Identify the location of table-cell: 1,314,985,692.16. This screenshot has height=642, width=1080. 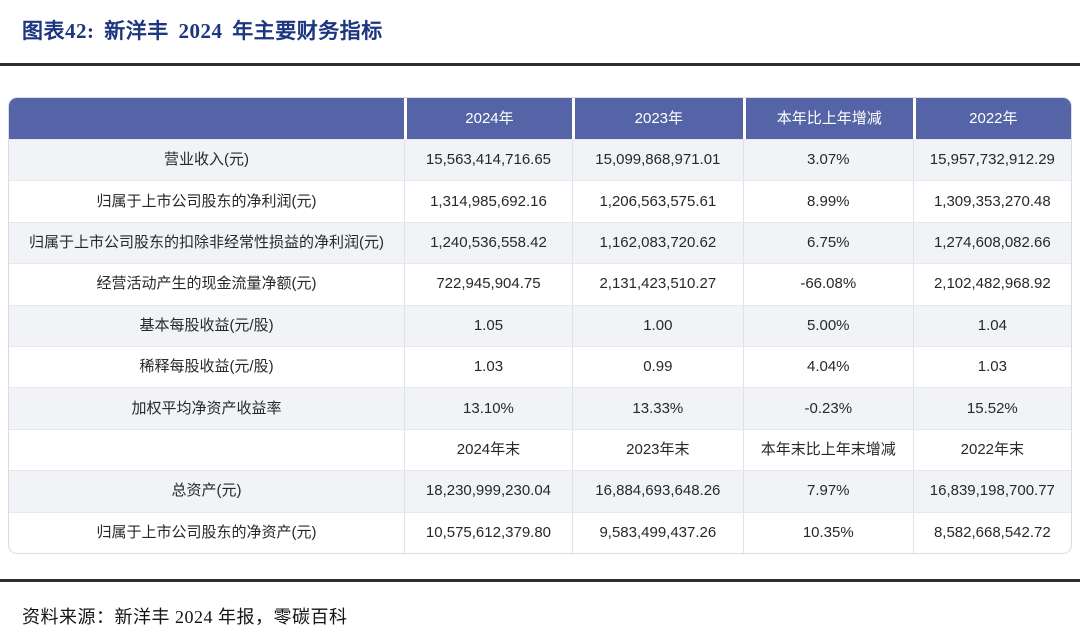
(488, 201).